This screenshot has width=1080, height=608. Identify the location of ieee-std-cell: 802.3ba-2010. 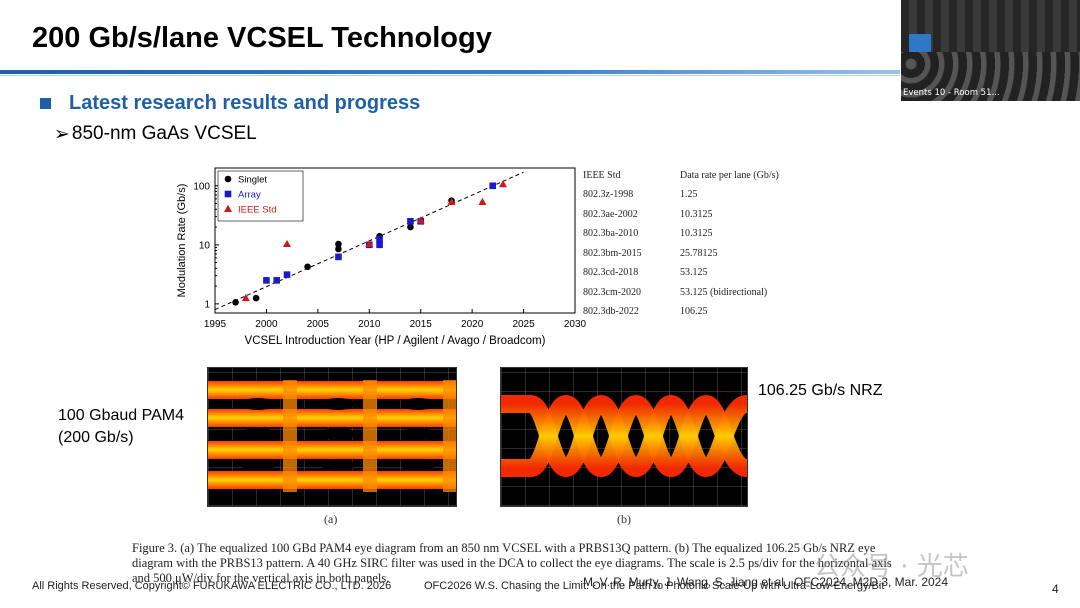
(611, 234).